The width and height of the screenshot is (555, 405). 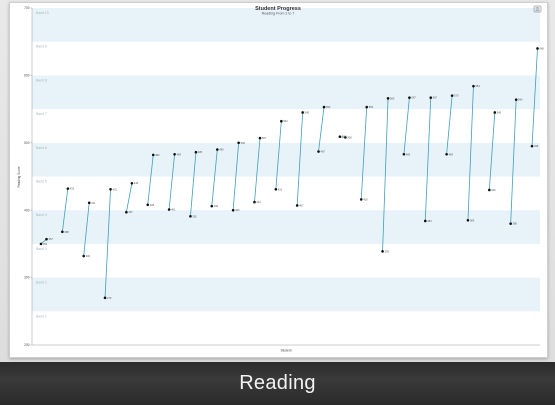 I want to click on band-label: Band 7, so click(x=41, y=114).